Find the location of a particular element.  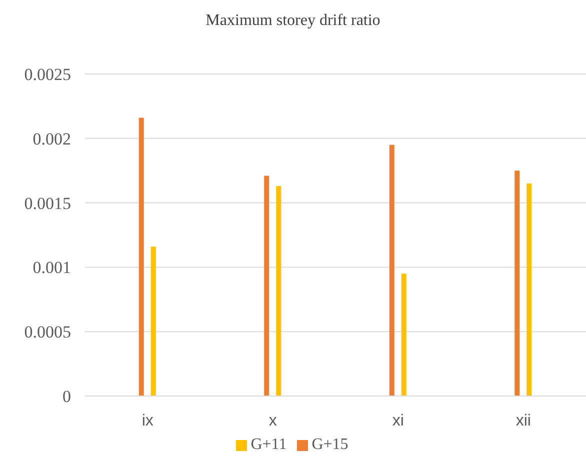

legend-label: G+11 is located at coordinates (268, 444).